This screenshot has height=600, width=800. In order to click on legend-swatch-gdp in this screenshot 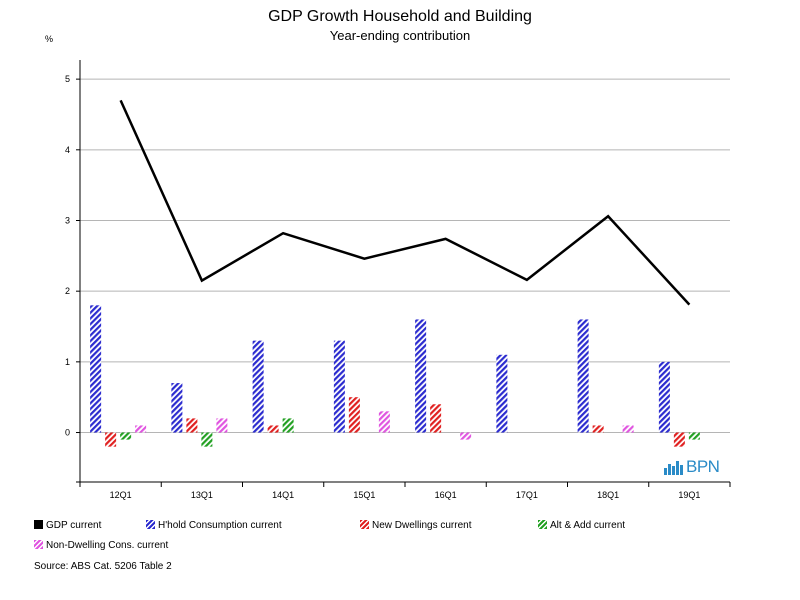, I will do `click(38, 524)`.